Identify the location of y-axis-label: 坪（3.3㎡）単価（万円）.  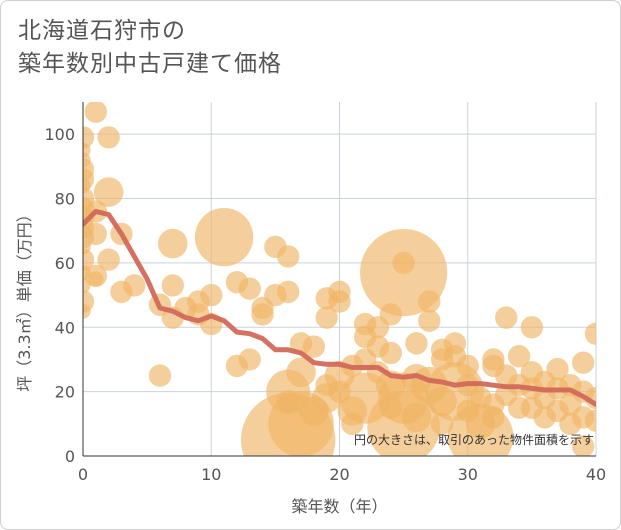
(24, 298).